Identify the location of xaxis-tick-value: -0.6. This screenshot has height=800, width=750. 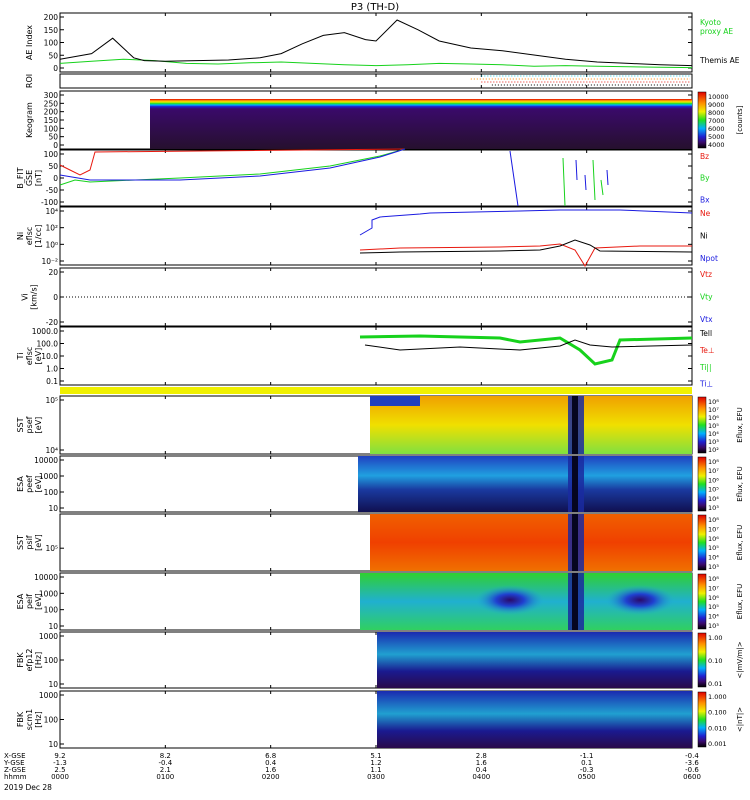
(692, 770).